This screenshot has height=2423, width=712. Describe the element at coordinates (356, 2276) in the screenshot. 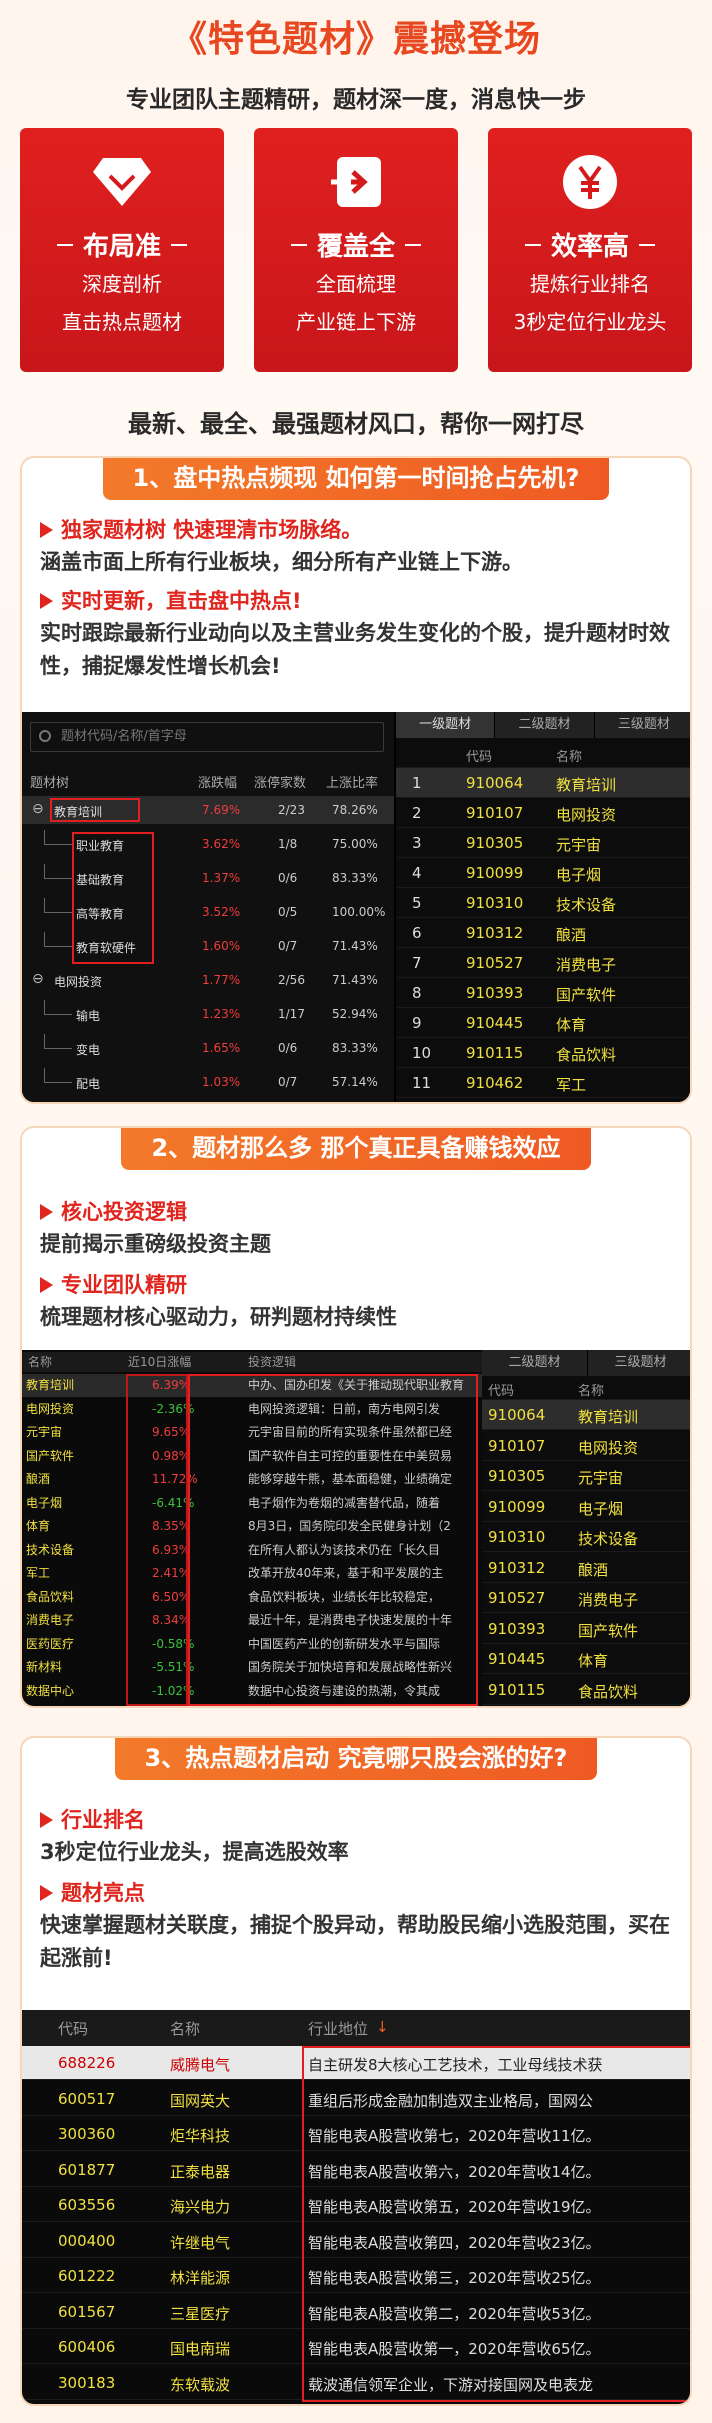

I see `stock-row: 601222 林洋能源 智能电表A股营收第三，2020年营收25亿。` at that location.